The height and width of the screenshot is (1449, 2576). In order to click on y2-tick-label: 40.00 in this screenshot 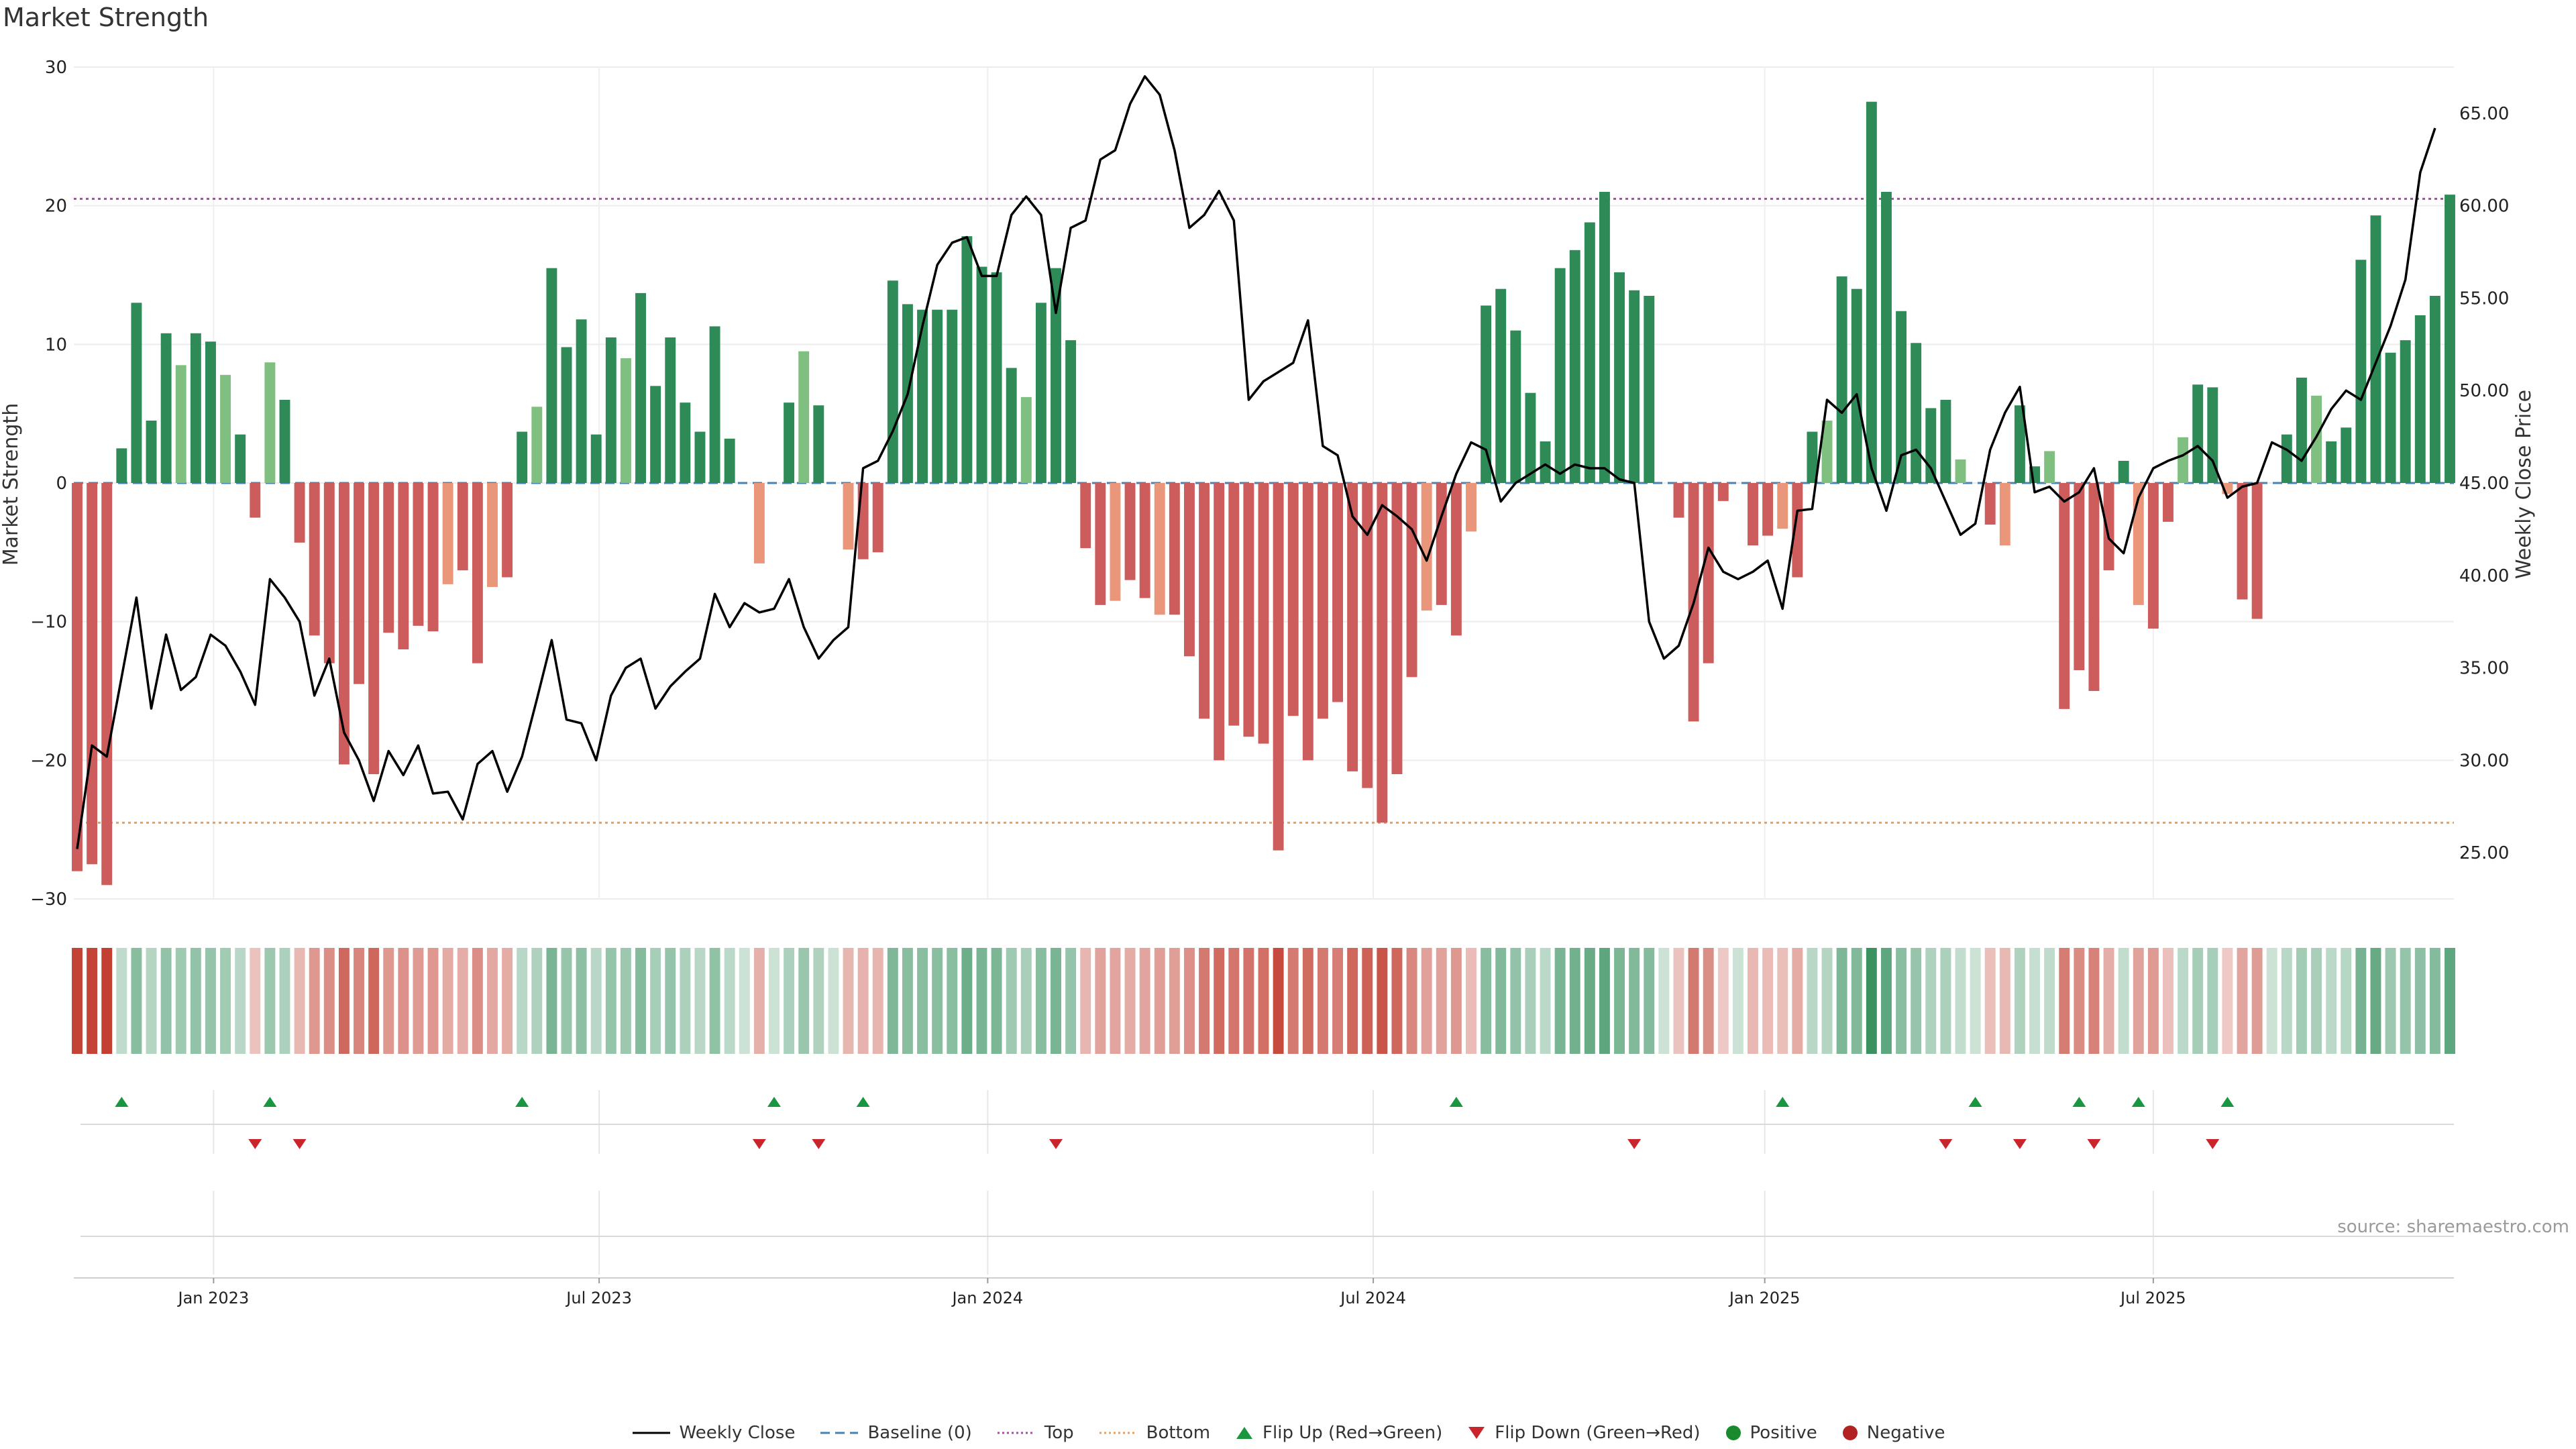, I will do `click(2484, 576)`.